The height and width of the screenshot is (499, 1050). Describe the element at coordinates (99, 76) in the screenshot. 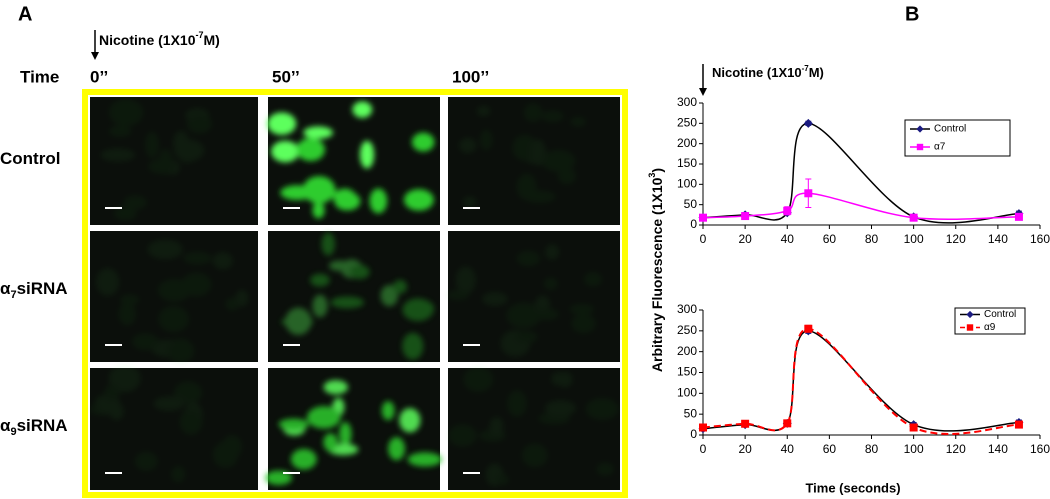

I see `column-label: 0’’` at that location.